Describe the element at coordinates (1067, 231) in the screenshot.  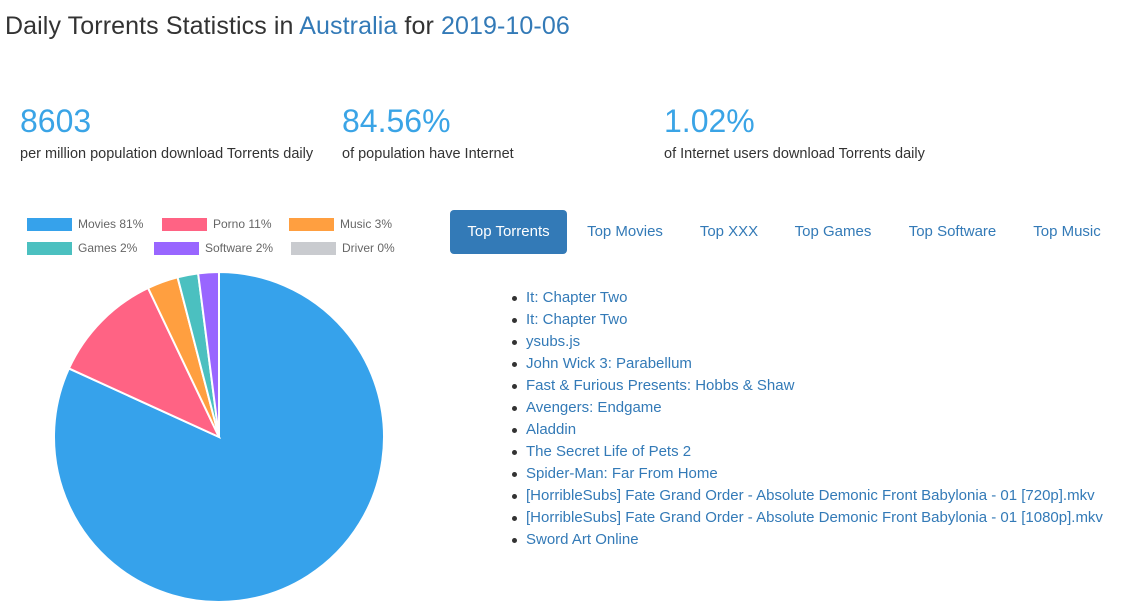
I see `tab-top-music: Top Music` at that location.